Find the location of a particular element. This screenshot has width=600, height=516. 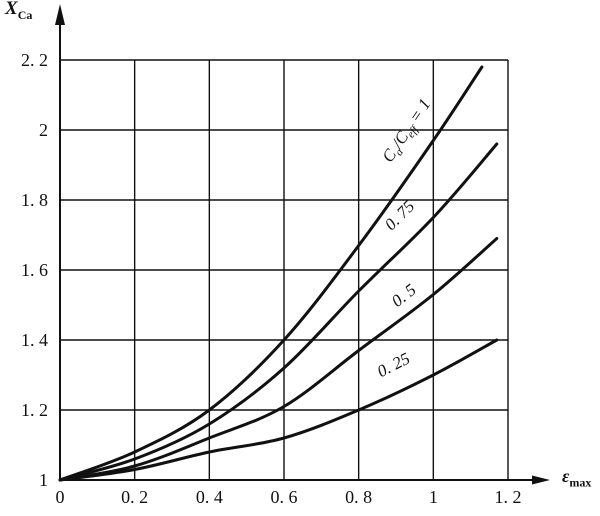

x-tick-label: 0 is located at coordinates (60, 497).